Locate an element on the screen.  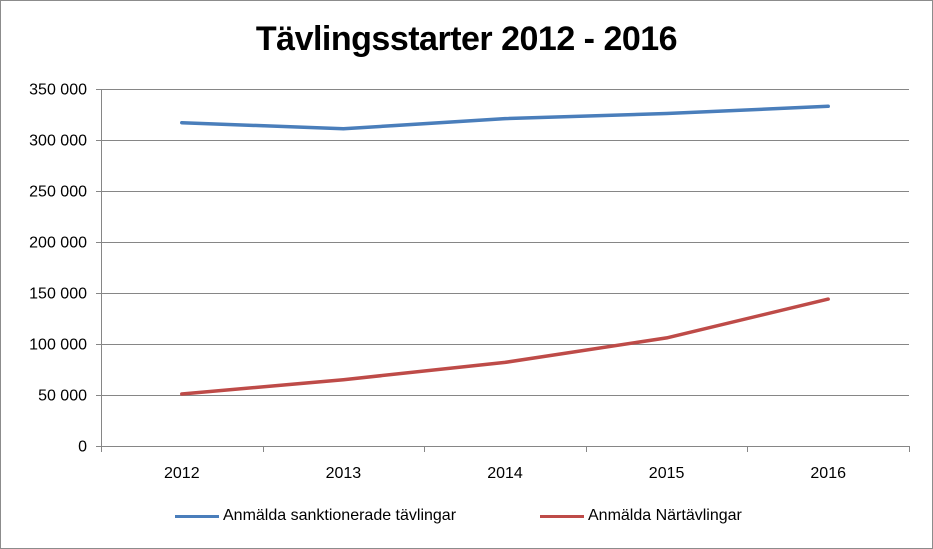
y-tick-label: 300 000 is located at coordinates (58, 141).